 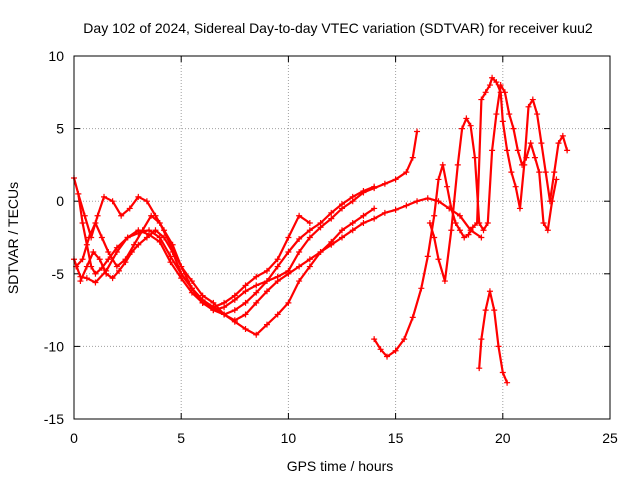 I want to click on y-tick-label: -15, so click(x=54, y=419).